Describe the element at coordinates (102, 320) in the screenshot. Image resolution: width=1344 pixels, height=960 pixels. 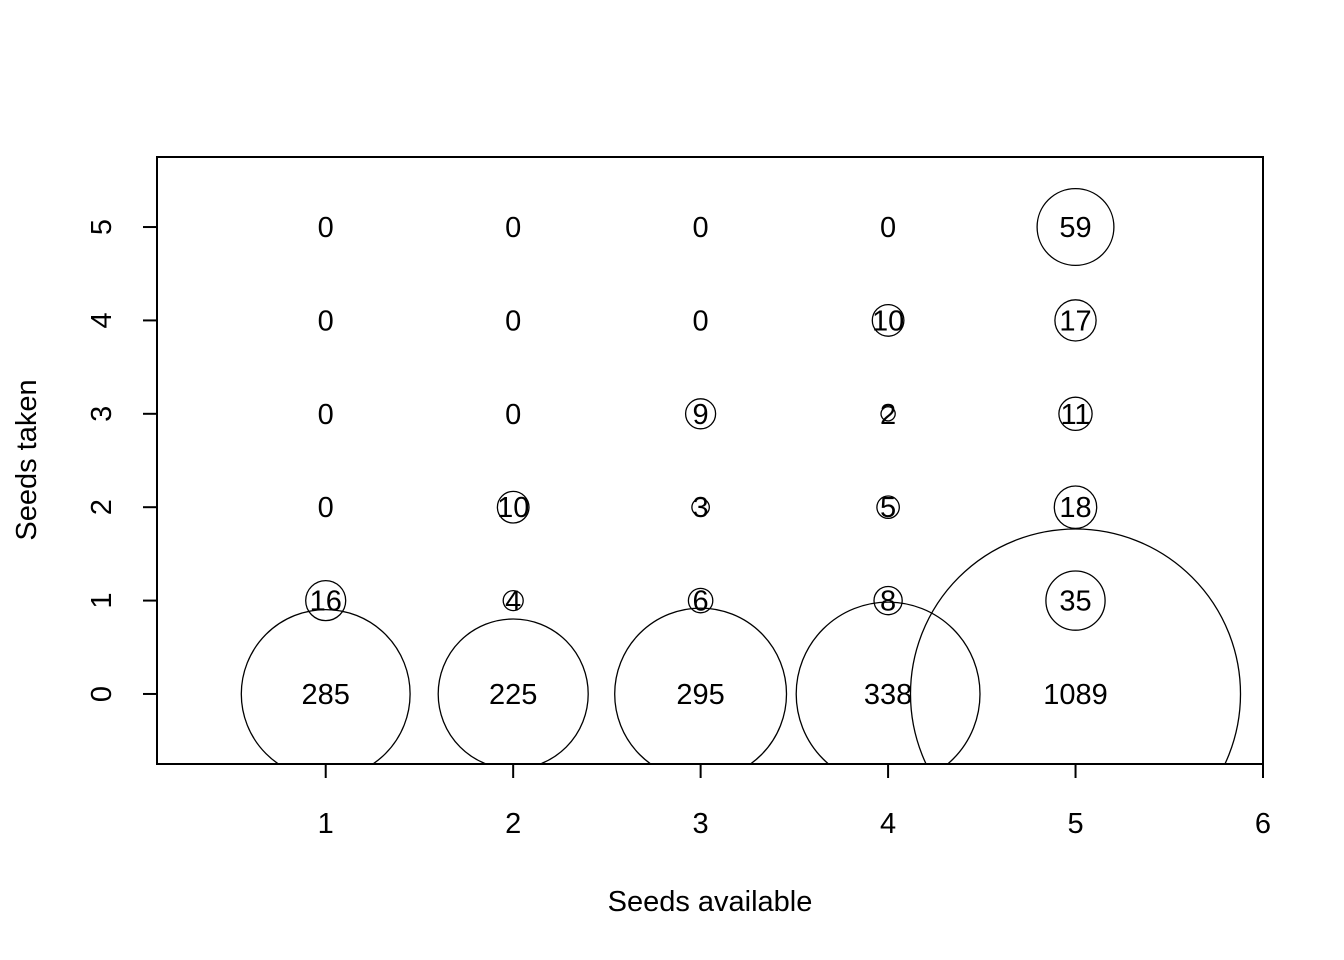
I see `y-tick-label: 4` at that location.